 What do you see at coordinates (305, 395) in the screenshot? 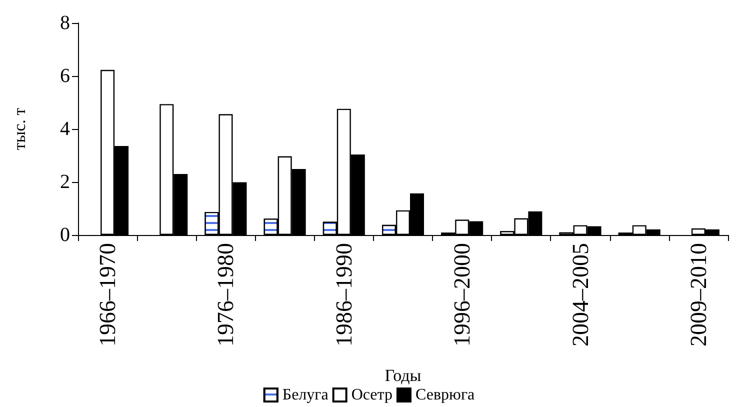
I see `legend-label: Белуга` at bounding box center [305, 395].